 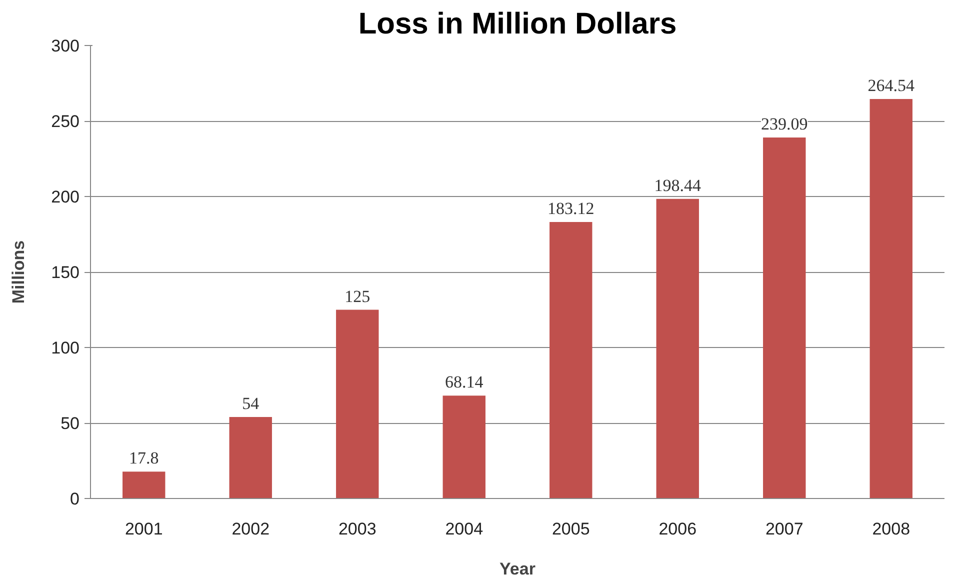 I want to click on y-tick-label: 50, so click(x=70, y=423).